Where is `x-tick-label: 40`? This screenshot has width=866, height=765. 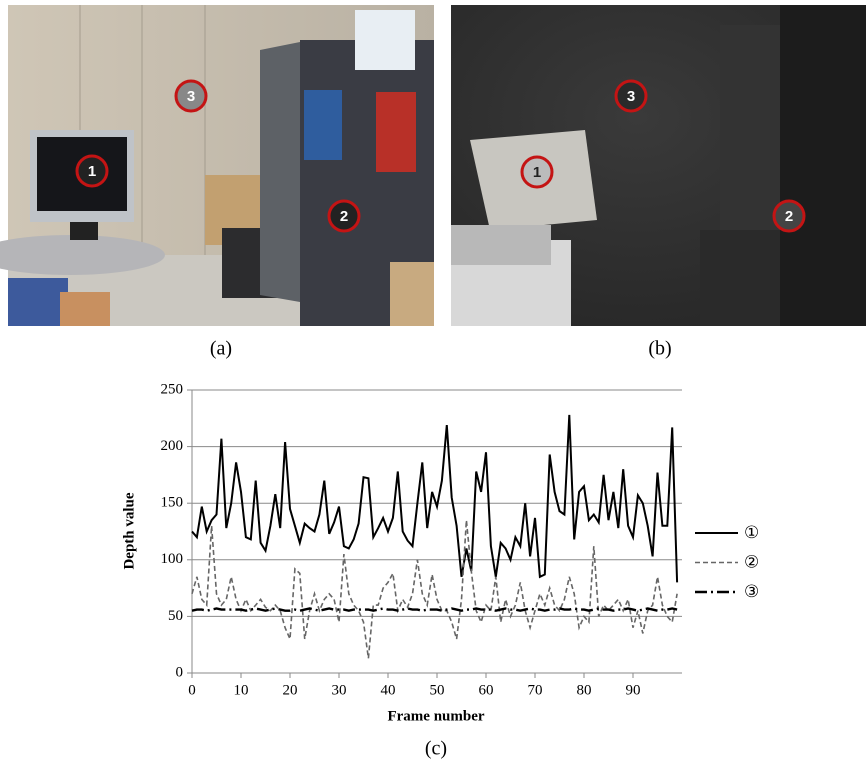 x-tick-label: 40 is located at coordinates (388, 690).